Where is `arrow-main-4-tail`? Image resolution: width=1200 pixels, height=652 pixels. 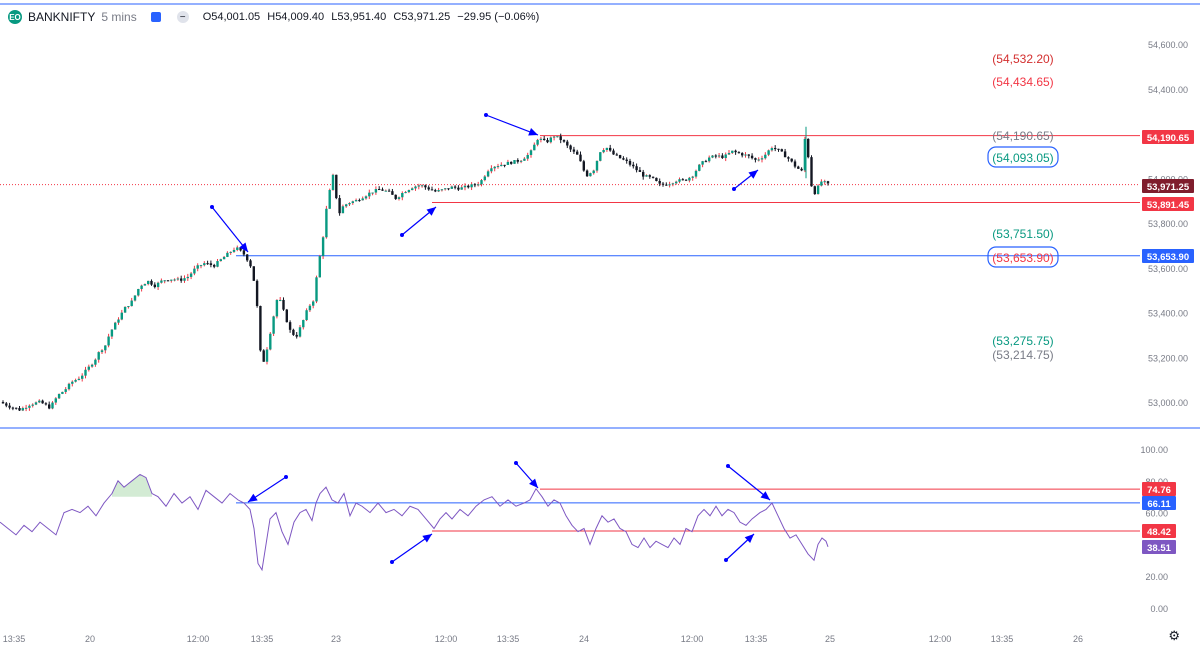
arrow-main-4-tail is located at coordinates (734, 189).